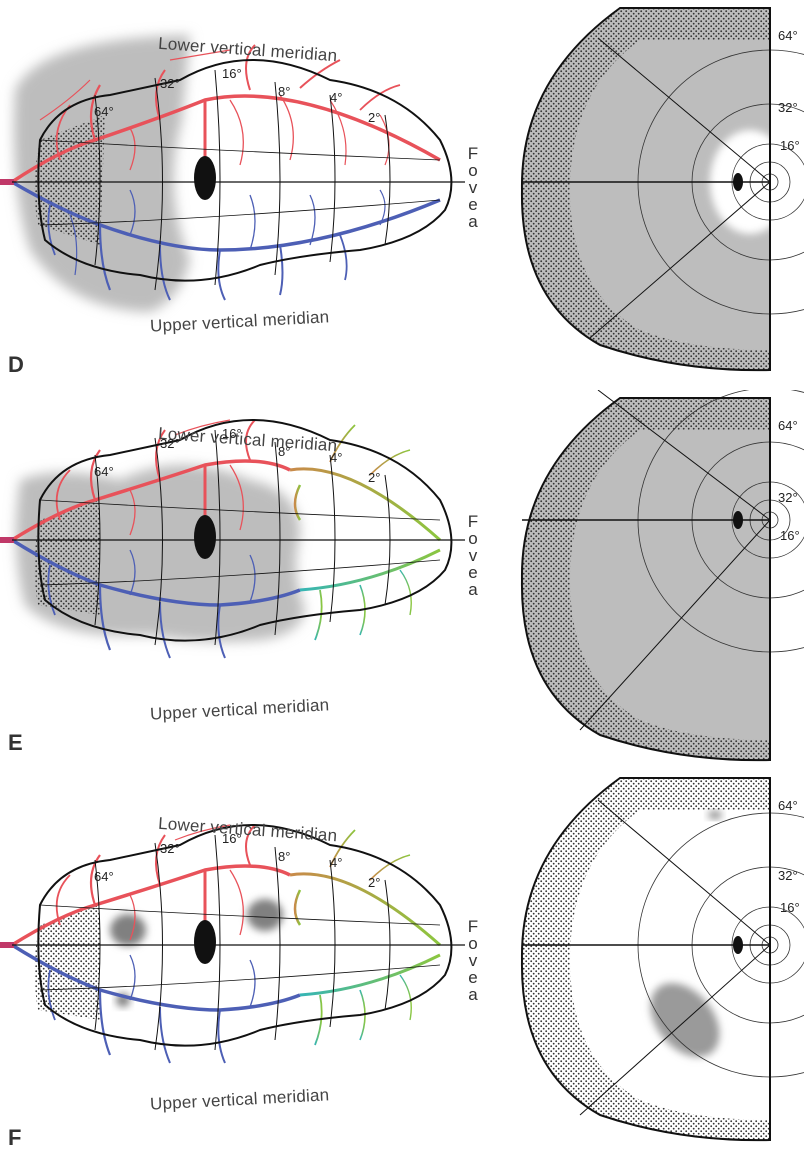 This screenshot has height=1155, width=804. Describe the element at coordinates (151, 885) in the screenshot. I see `upper-vessels` at that location.